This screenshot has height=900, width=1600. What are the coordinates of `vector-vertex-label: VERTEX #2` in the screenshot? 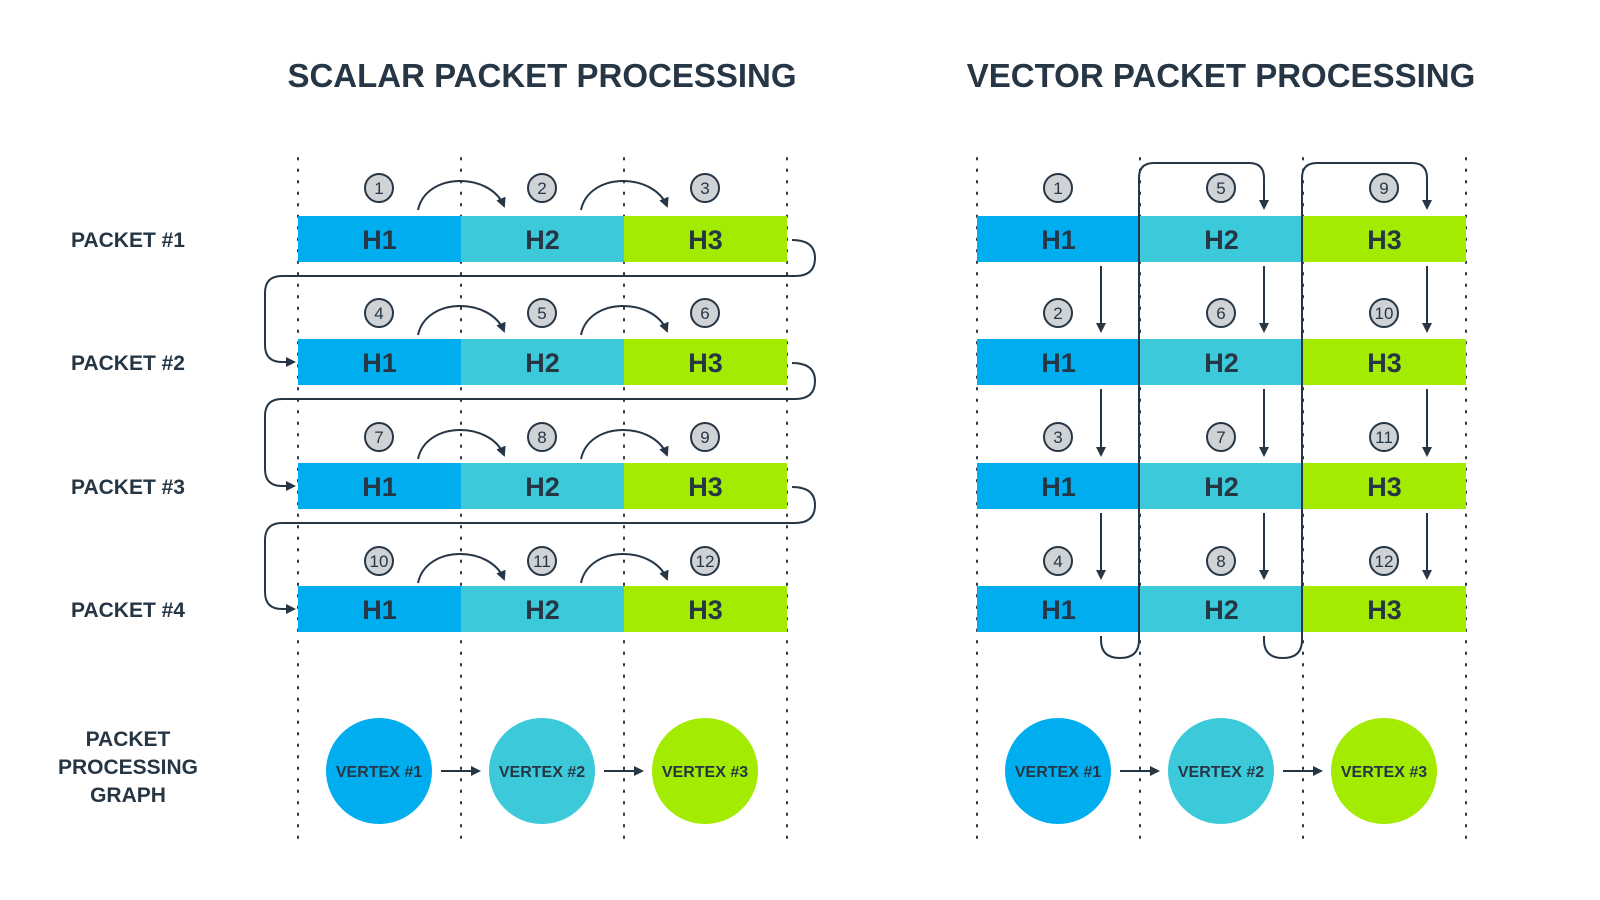 It's located at (1221, 772).